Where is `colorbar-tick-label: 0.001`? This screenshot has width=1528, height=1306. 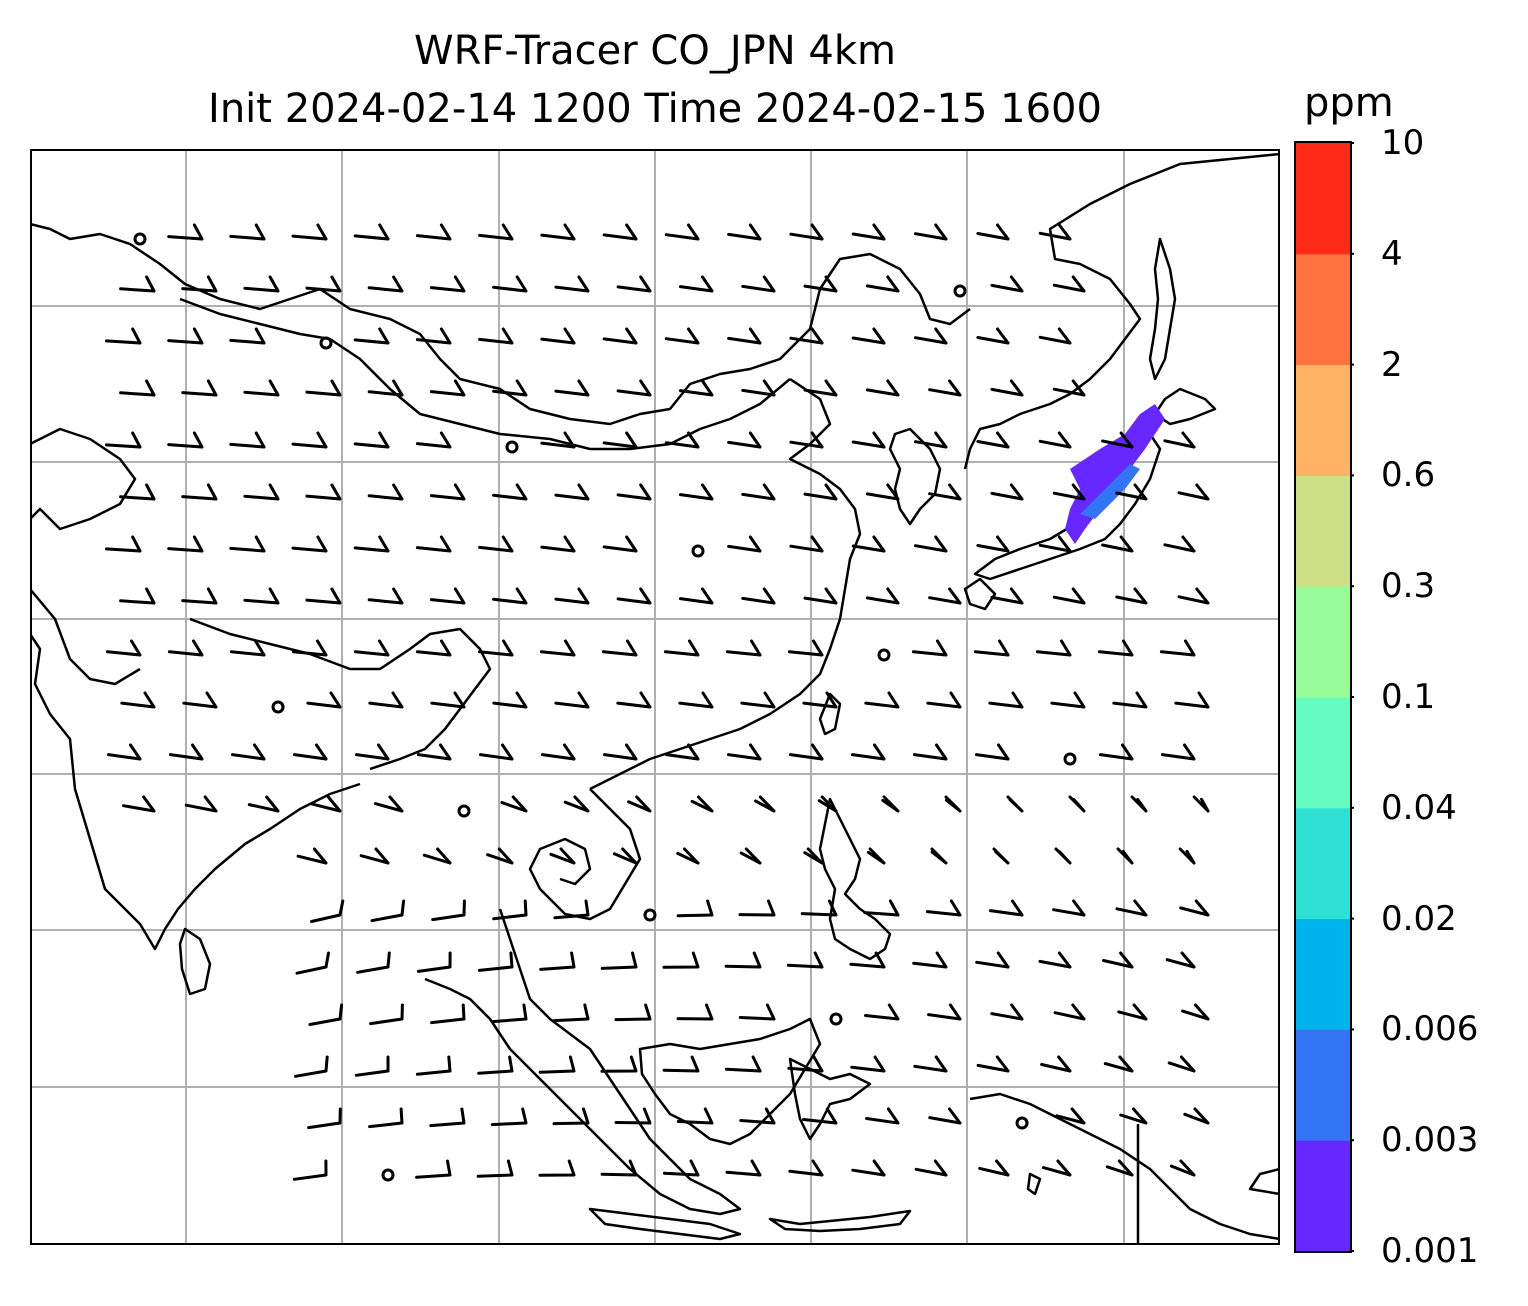 colorbar-tick-label: 0.001 is located at coordinates (1430, 1251).